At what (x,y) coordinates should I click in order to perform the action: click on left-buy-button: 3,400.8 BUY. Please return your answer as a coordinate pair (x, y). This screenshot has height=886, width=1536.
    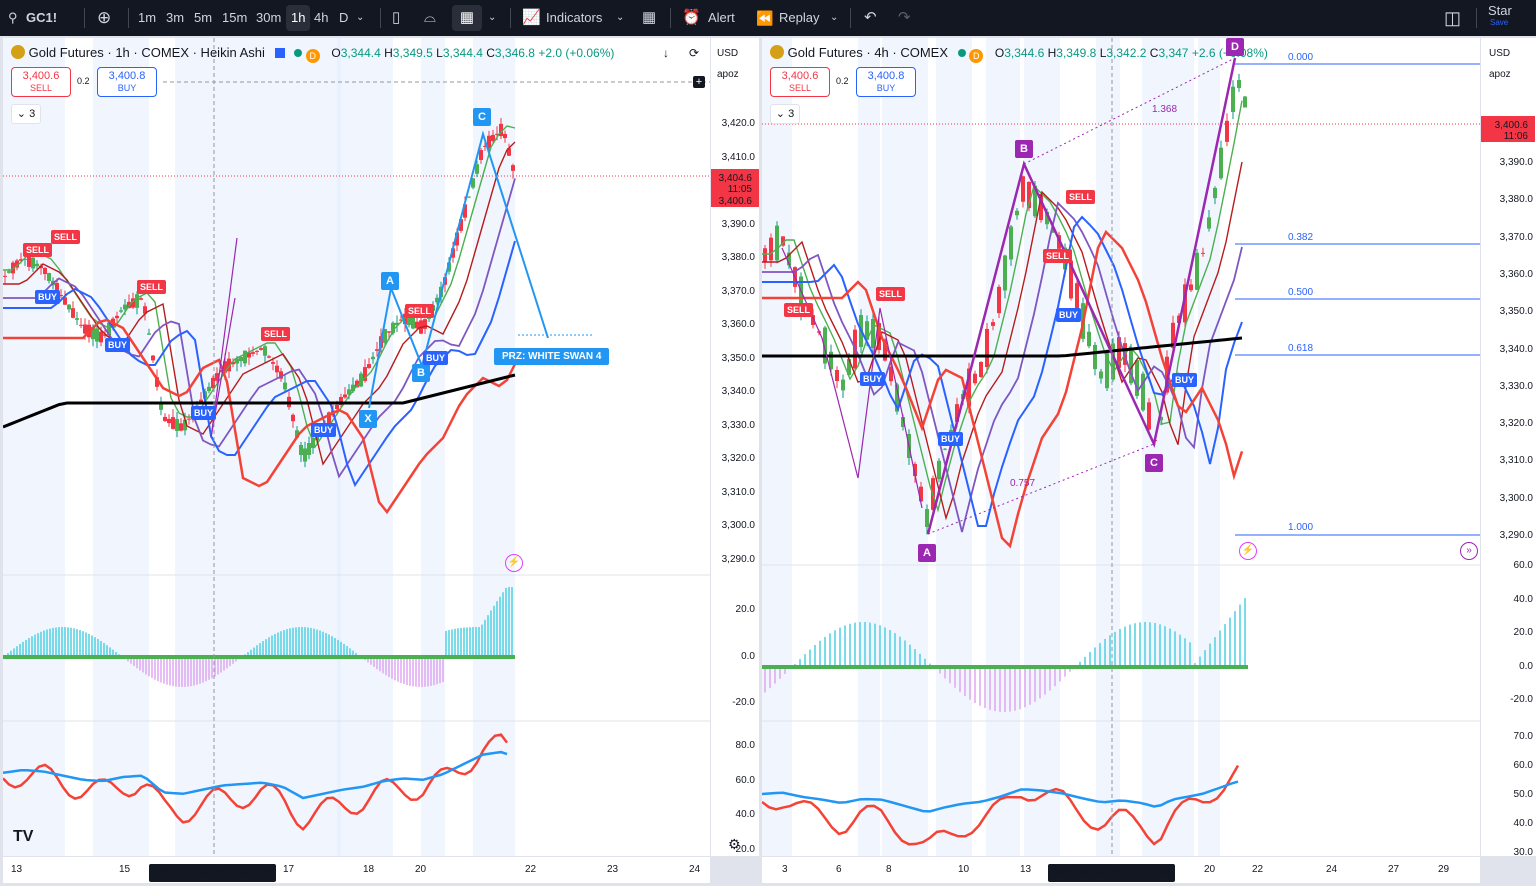
    Looking at the image, I should click on (127, 82).